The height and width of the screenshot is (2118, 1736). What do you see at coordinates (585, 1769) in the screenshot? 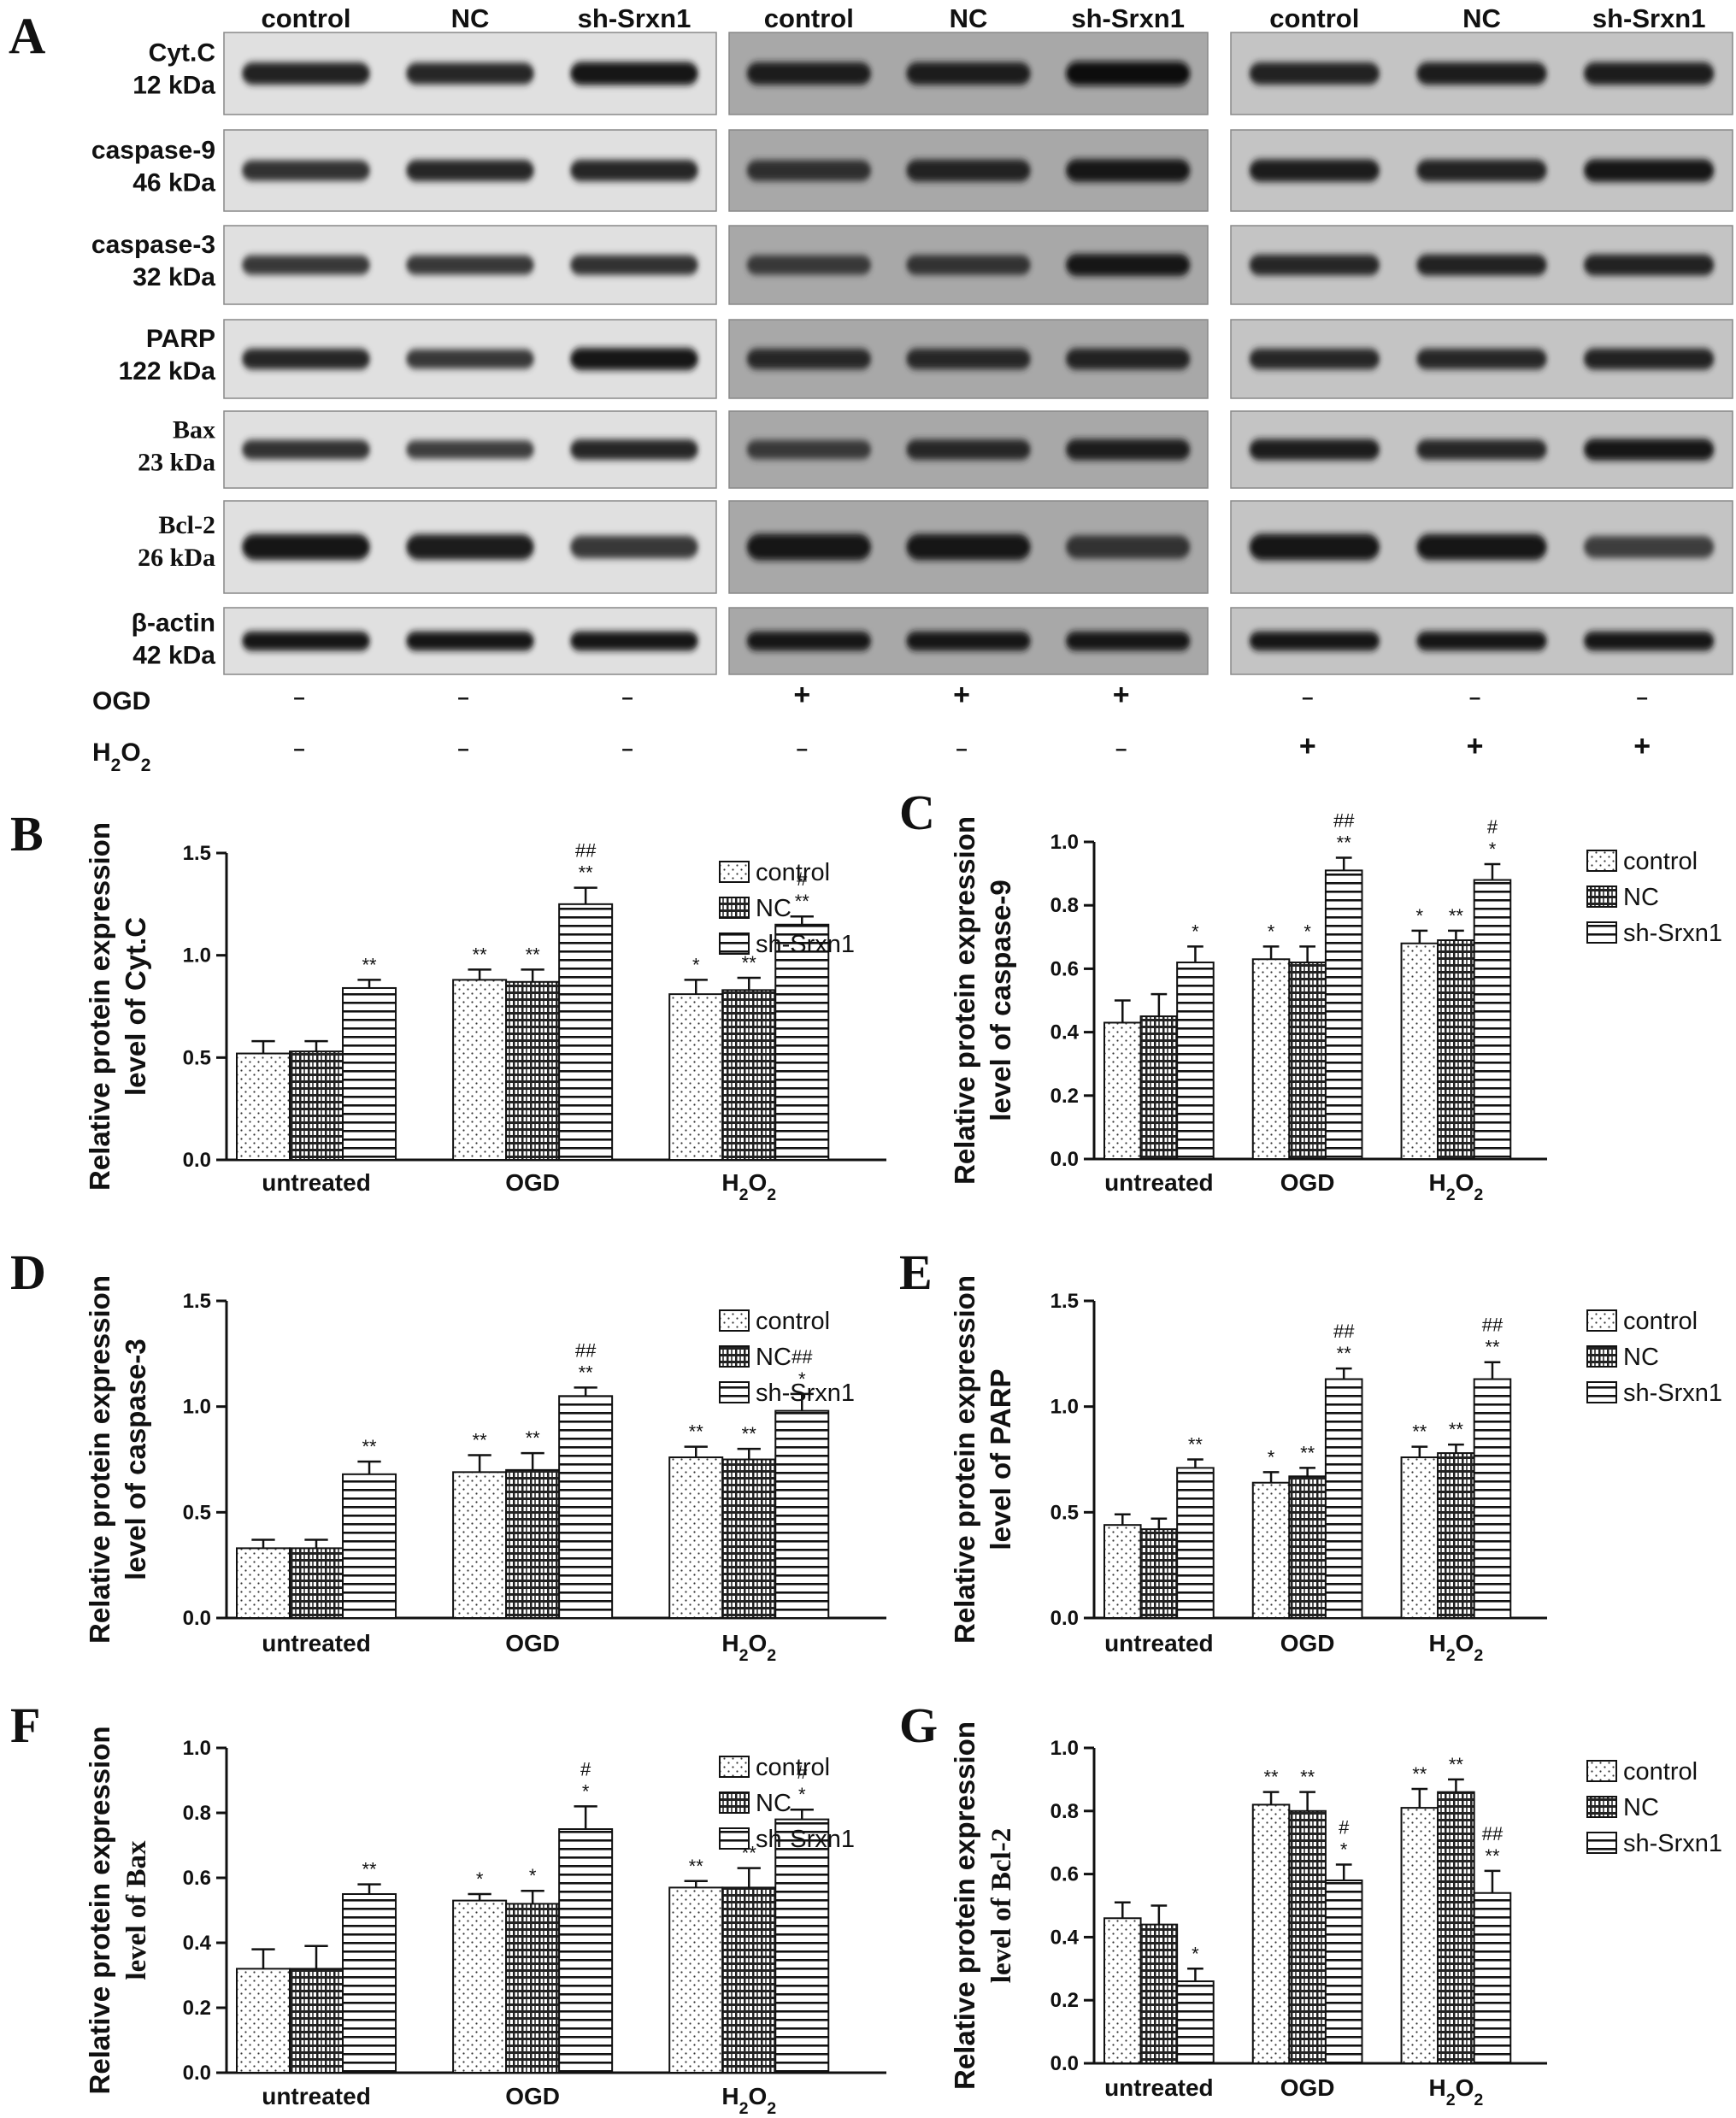
I see `significance-mark: #` at bounding box center [585, 1769].